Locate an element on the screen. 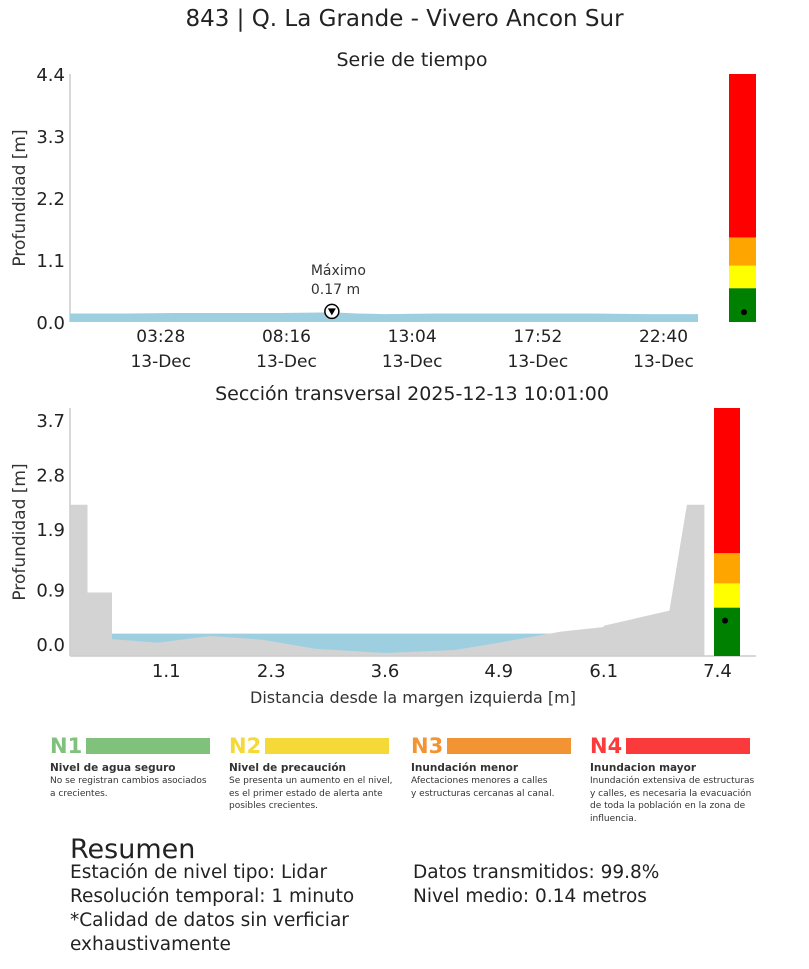 The width and height of the screenshot is (809, 969). legend-n3-title: Inundación menor is located at coordinates (465, 768).